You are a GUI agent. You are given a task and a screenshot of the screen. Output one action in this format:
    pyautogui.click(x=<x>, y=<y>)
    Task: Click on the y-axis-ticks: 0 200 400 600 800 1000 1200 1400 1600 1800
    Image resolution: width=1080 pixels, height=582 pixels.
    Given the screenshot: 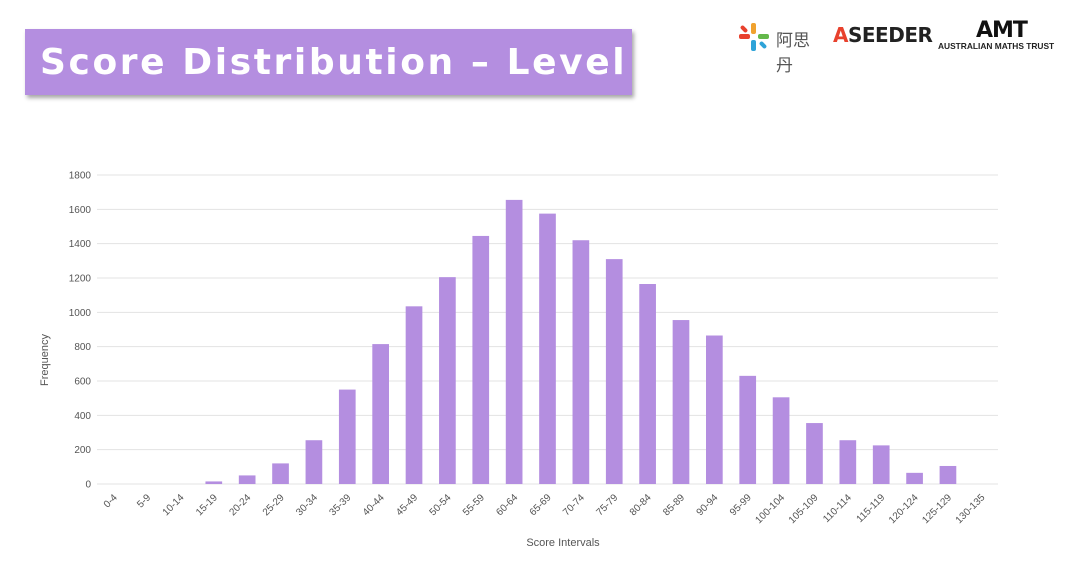 What is the action you would take?
    pyautogui.click(x=80, y=331)
    